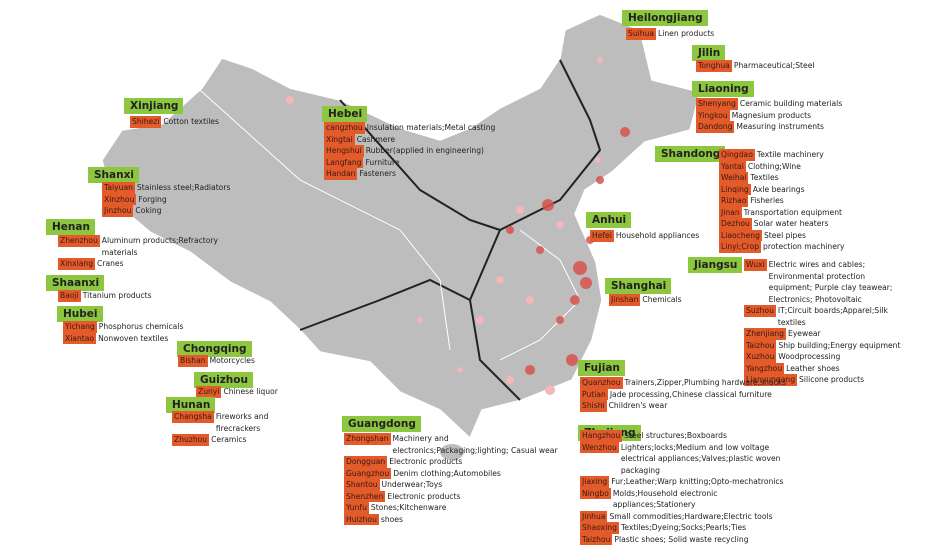 The height and width of the screenshot is (545, 937). I want to click on city-name: Hefei, so click(602, 236).